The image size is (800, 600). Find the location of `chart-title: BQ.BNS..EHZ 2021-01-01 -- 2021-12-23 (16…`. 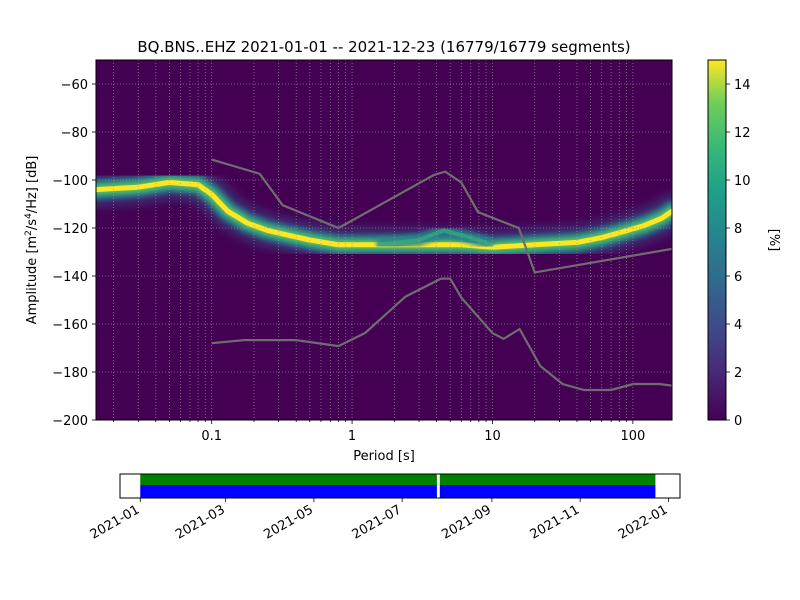

chart-title: BQ.BNS..EHZ 2021-01-01 -- 2021-12-23 (16… is located at coordinates (383, 47).